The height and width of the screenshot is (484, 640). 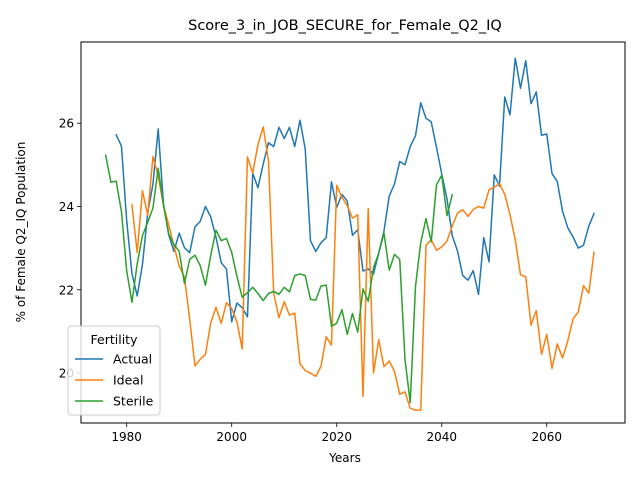 What do you see at coordinates (546, 437) in the screenshot?
I see `x-tick-label: 2060` at bounding box center [546, 437].